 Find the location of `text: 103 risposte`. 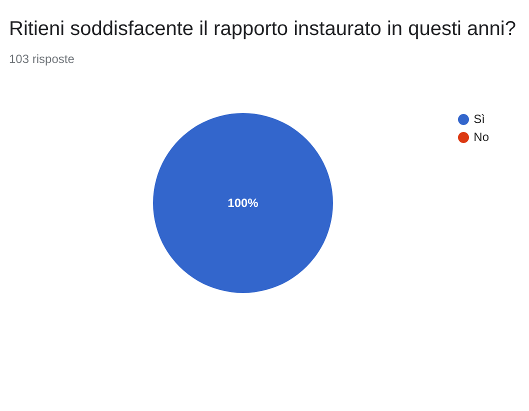

text: 103 risposte is located at coordinates (41, 59).